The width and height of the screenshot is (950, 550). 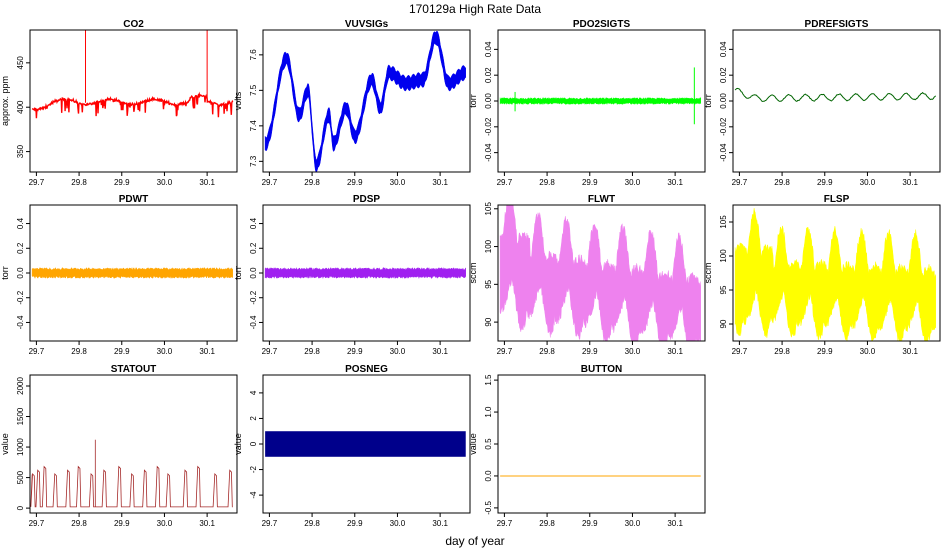 I want to click on panel-frame-button, so click(x=601, y=444).